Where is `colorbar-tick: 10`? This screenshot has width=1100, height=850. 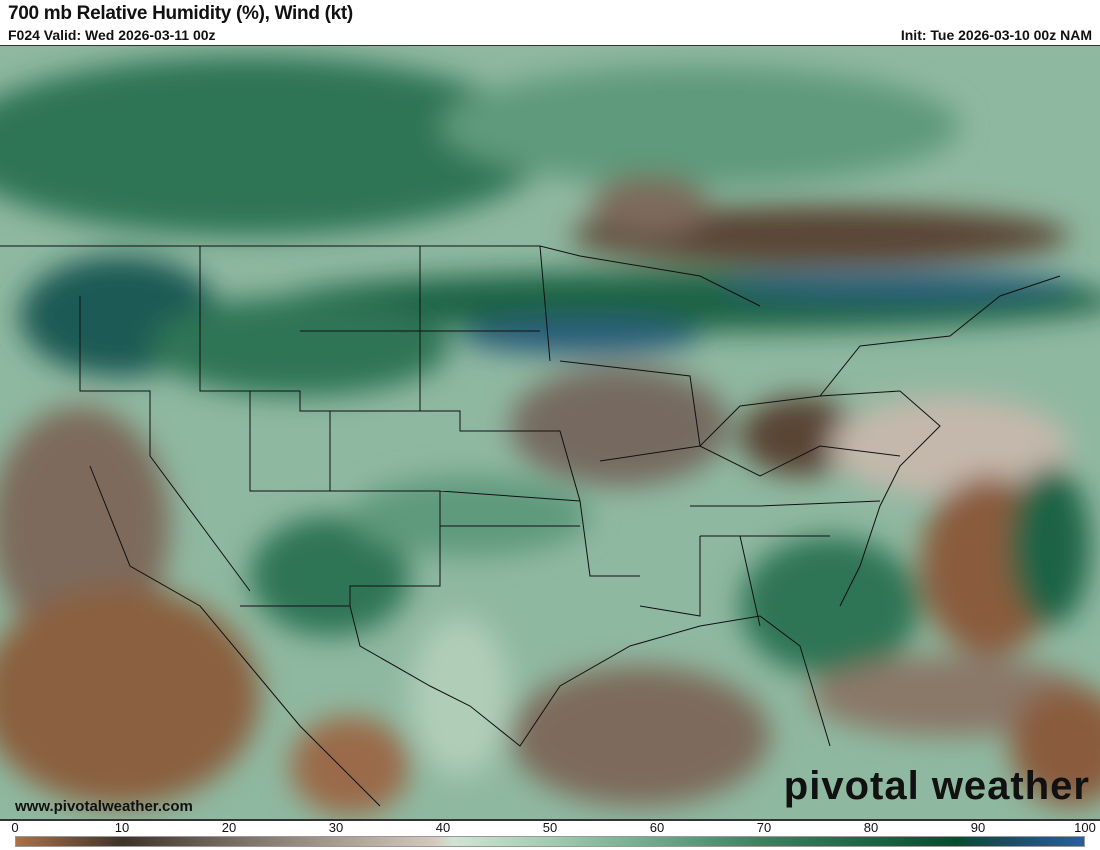
colorbar-tick: 10 is located at coordinates (122, 827).